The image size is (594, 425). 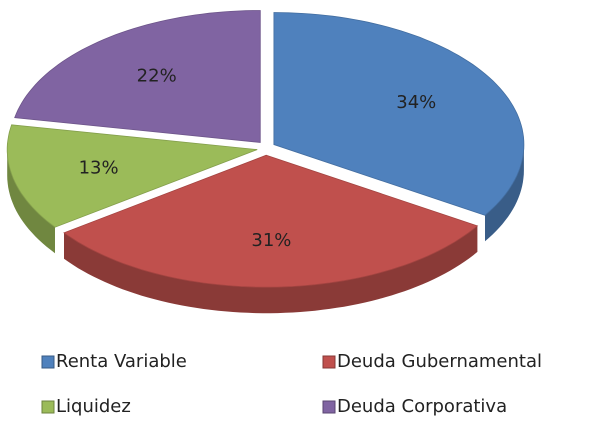 I want to click on value-label: 34%, so click(x=416, y=102).